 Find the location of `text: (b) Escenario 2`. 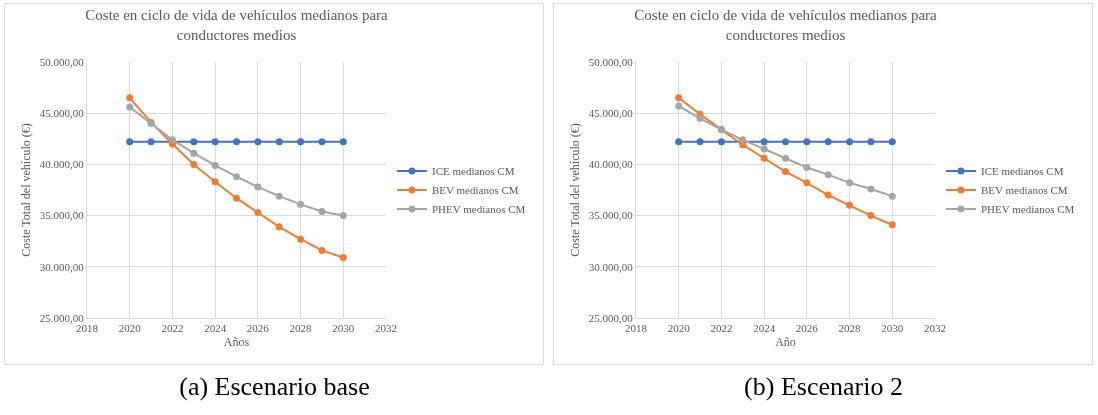

text: (b) Escenario 2 is located at coordinates (823, 387).